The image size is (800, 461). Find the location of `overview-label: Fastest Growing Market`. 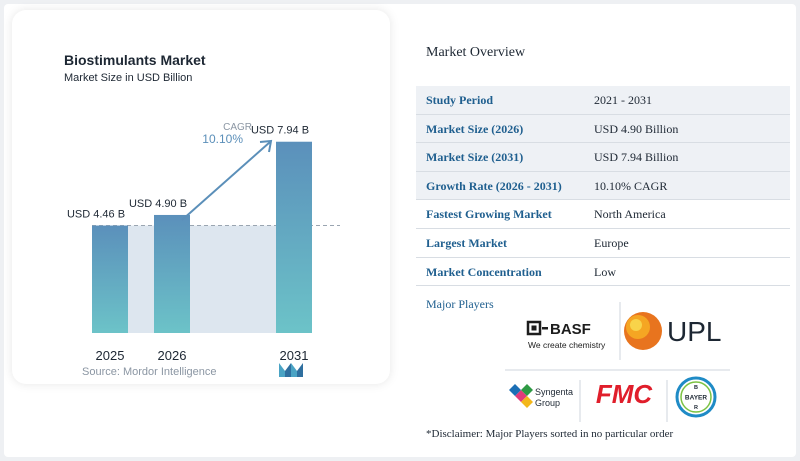

overview-label: Fastest Growing Market is located at coordinates (489, 214).